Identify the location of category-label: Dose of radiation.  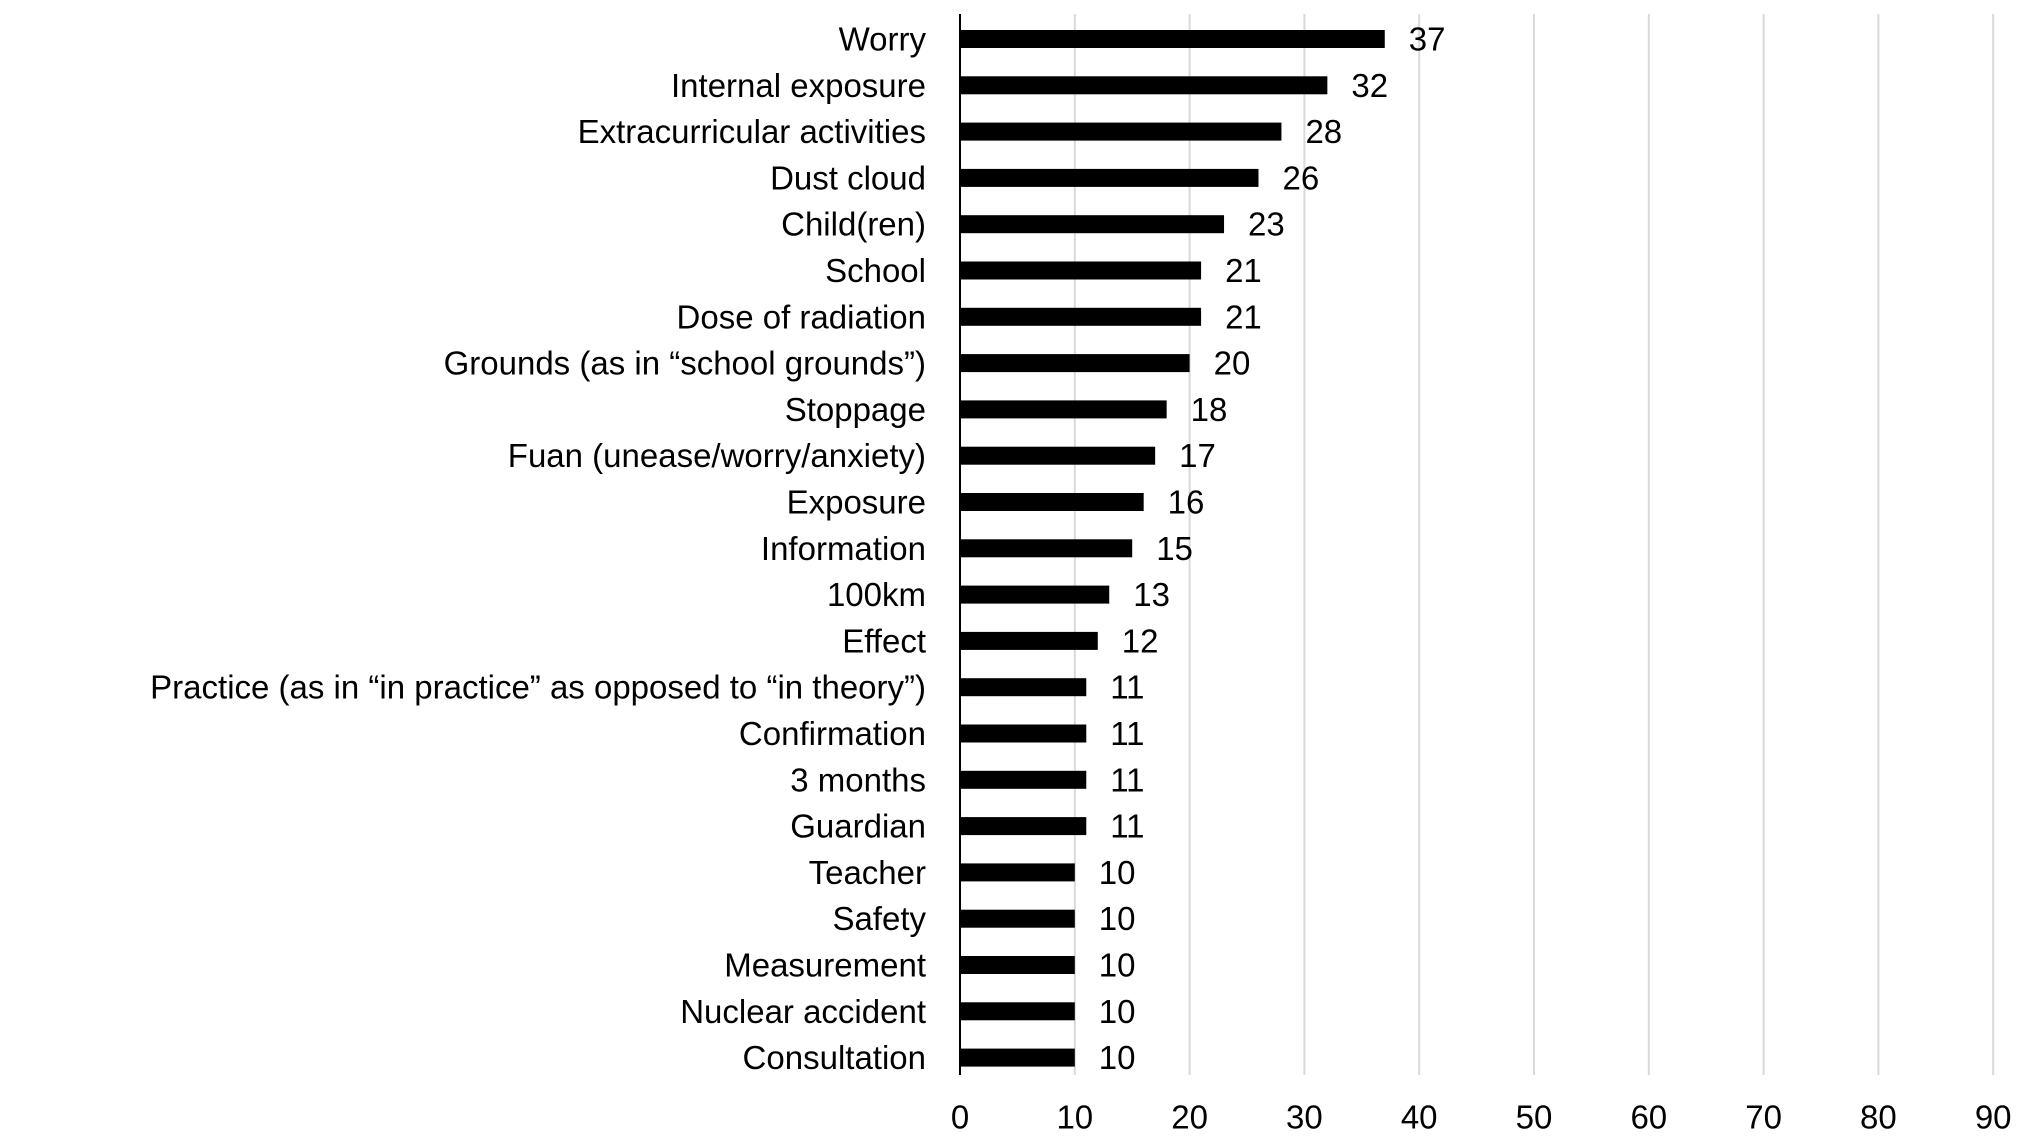
(801, 316).